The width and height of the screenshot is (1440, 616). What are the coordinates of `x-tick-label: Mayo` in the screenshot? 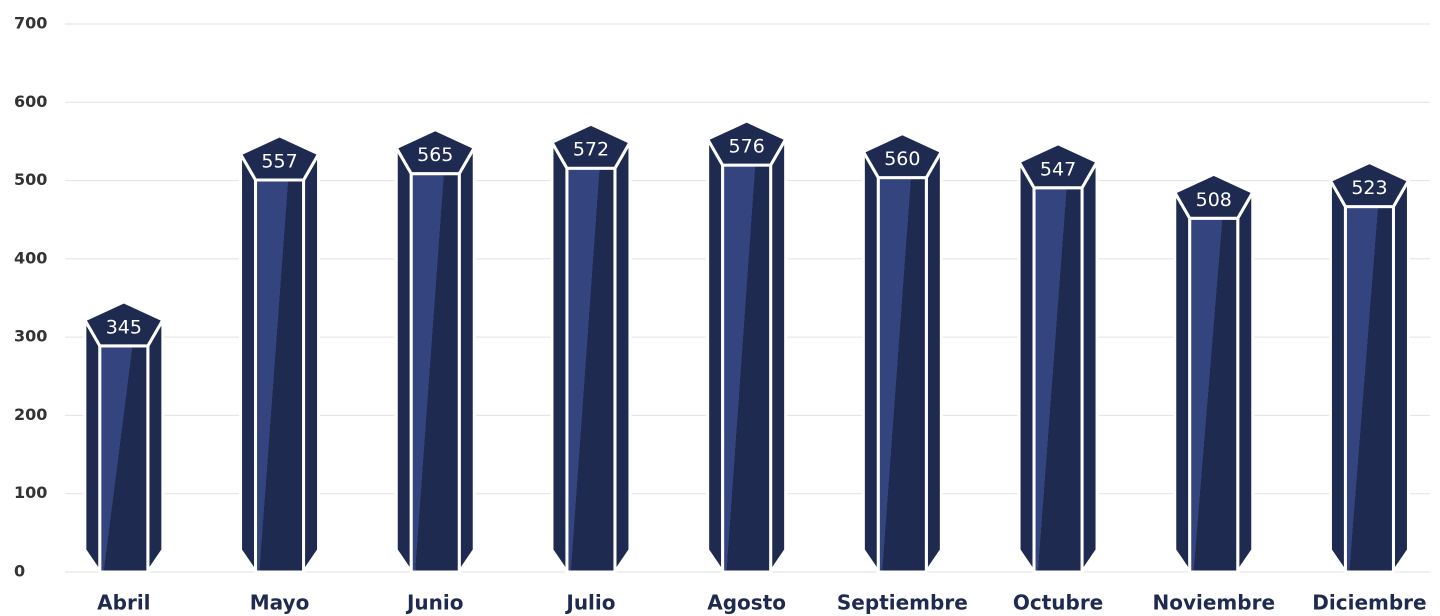 It's located at (280, 603).